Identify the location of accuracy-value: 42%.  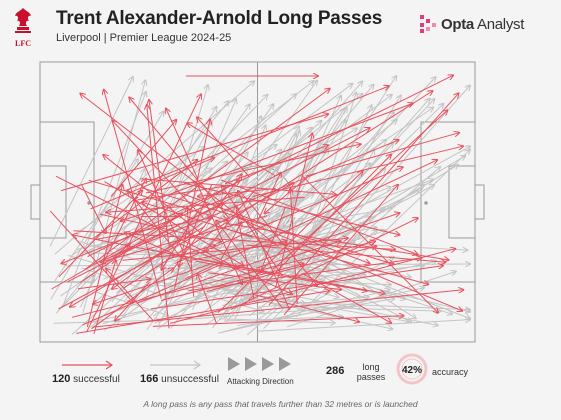
(411, 370).